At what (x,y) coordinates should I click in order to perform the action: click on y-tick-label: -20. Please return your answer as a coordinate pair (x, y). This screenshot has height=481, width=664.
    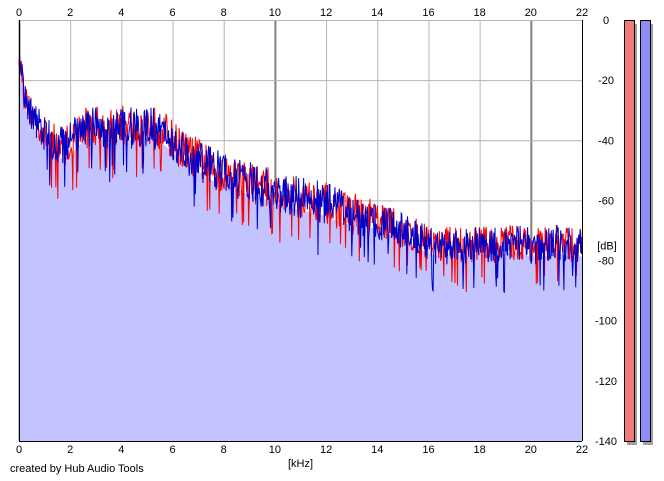
    Looking at the image, I should click on (606, 81).